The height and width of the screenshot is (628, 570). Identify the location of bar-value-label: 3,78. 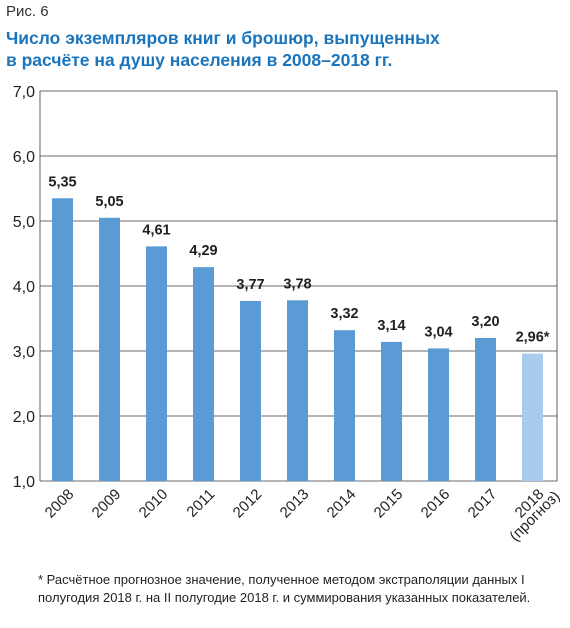
(297, 284).